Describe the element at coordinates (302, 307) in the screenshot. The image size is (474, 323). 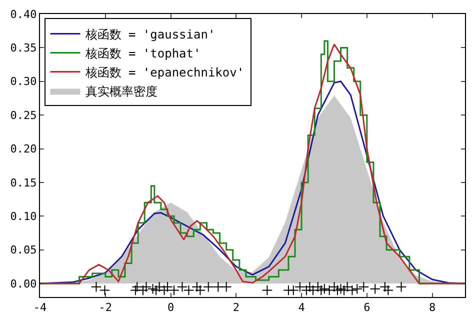
I see `x-tick-label: 4` at that location.